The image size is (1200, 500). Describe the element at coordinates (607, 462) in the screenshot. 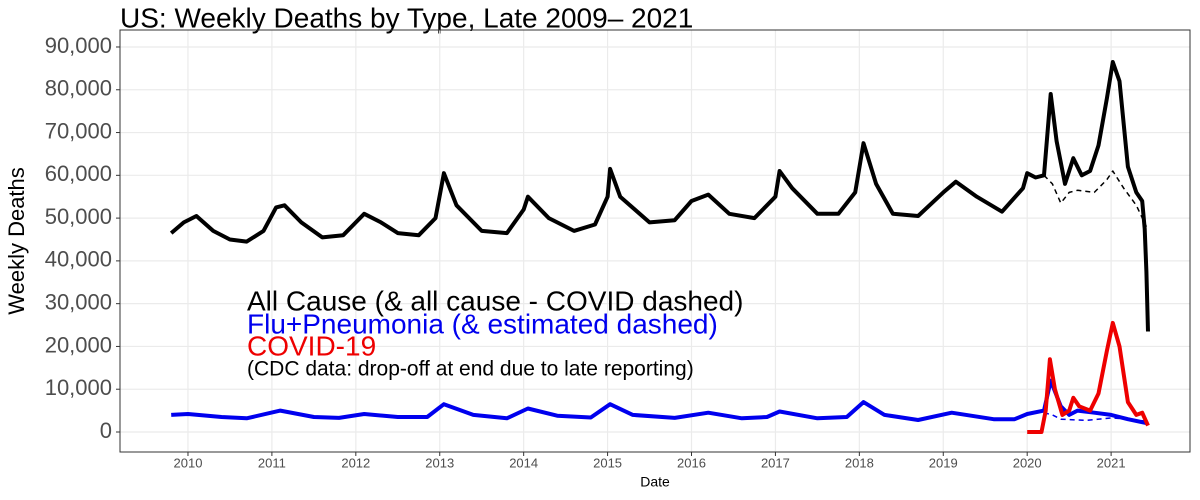

I see `x-tick-label: 2015` at that location.